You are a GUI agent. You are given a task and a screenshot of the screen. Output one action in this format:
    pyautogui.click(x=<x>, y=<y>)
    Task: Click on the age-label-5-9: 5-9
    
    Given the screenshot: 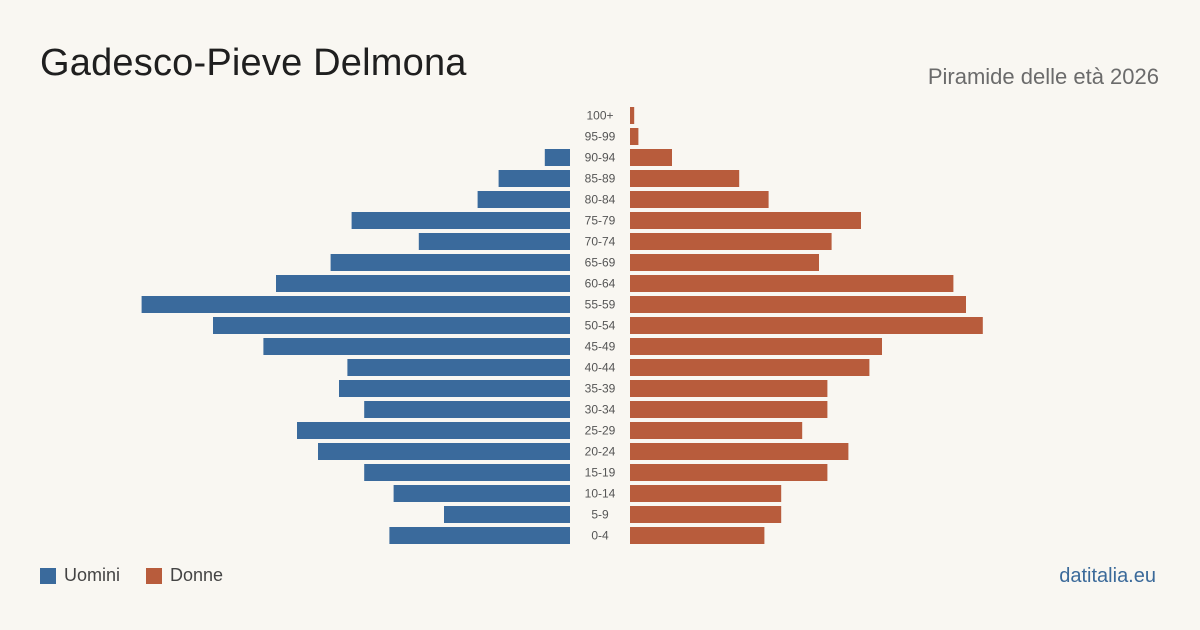 What is the action you would take?
    pyautogui.click(x=600, y=515)
    